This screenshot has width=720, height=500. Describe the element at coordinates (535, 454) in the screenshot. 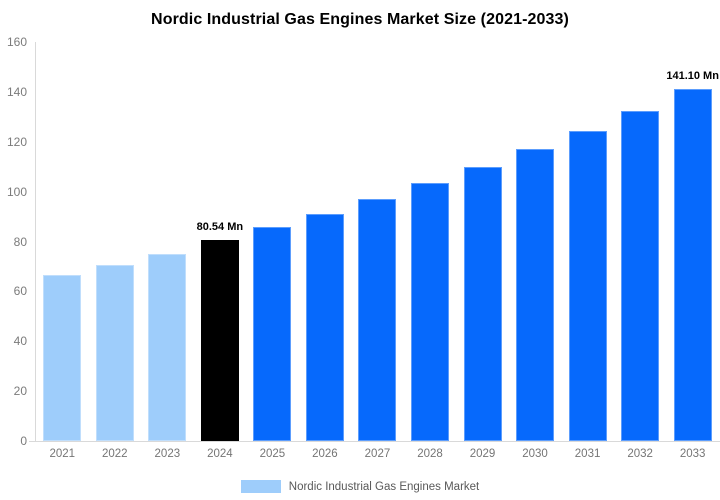

I see `x-axis-label: 2030` at that location.